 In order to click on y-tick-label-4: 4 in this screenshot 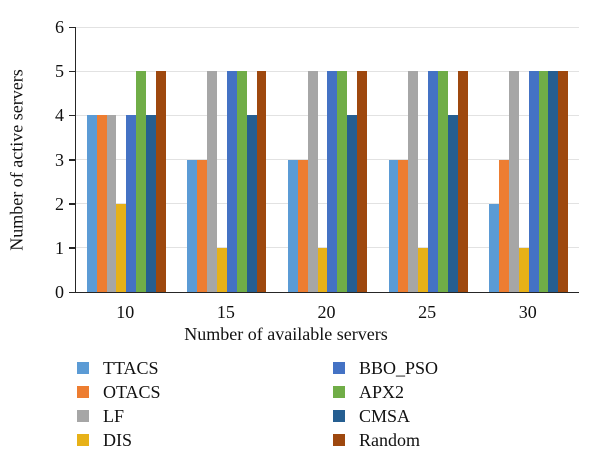, I will do `click(59, 115)`.